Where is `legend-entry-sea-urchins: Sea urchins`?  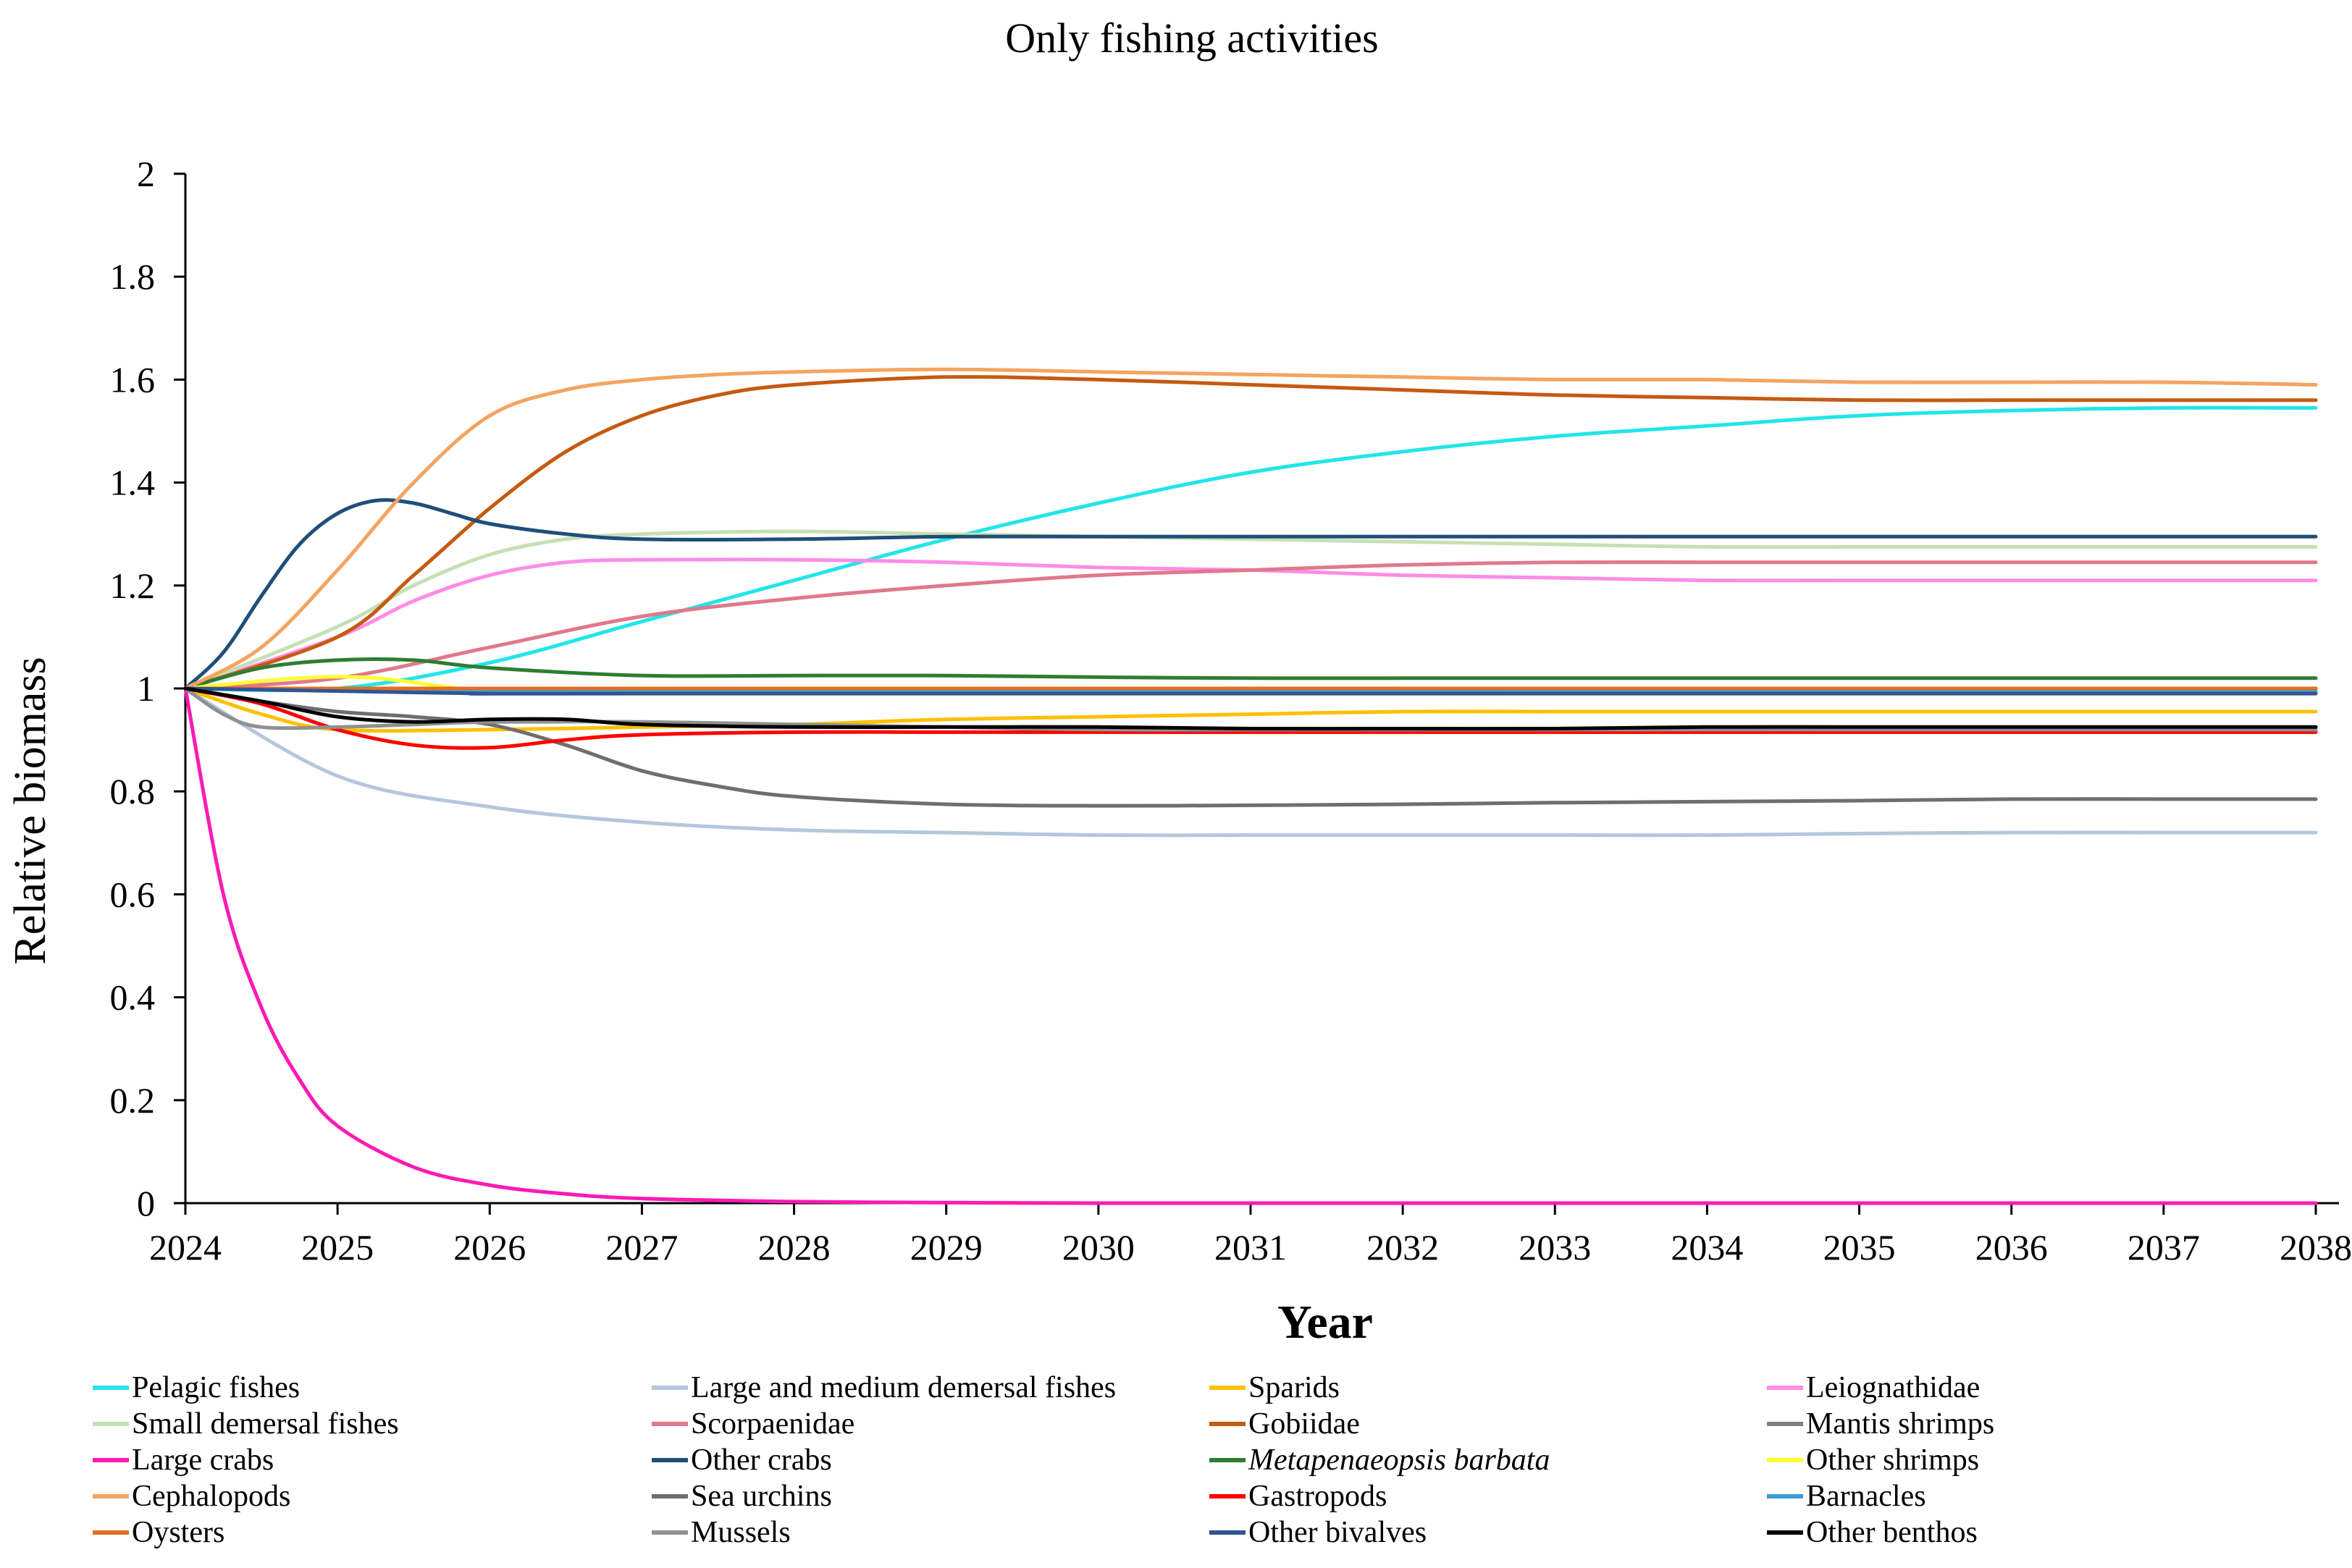
legend-entry-sea-urchins: Sea urchins is located at coordinates (742, 1496).